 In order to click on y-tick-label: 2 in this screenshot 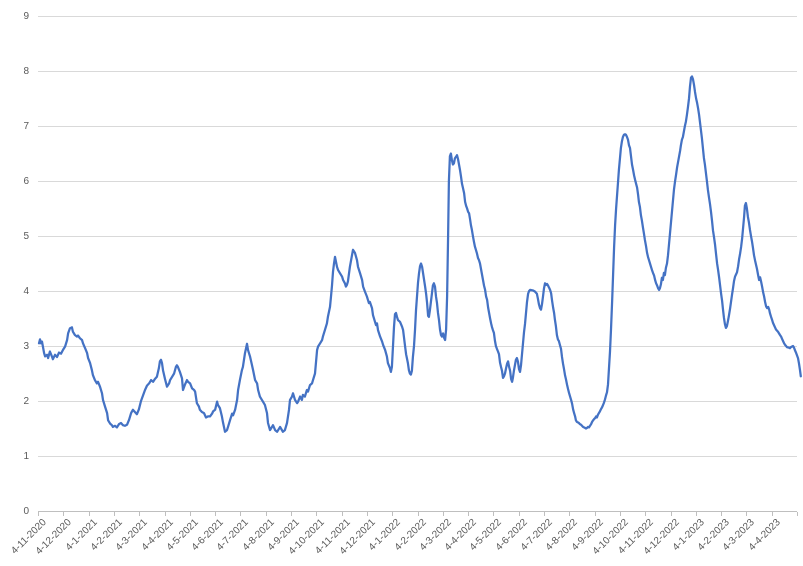, I will do `click(26, 401)`.